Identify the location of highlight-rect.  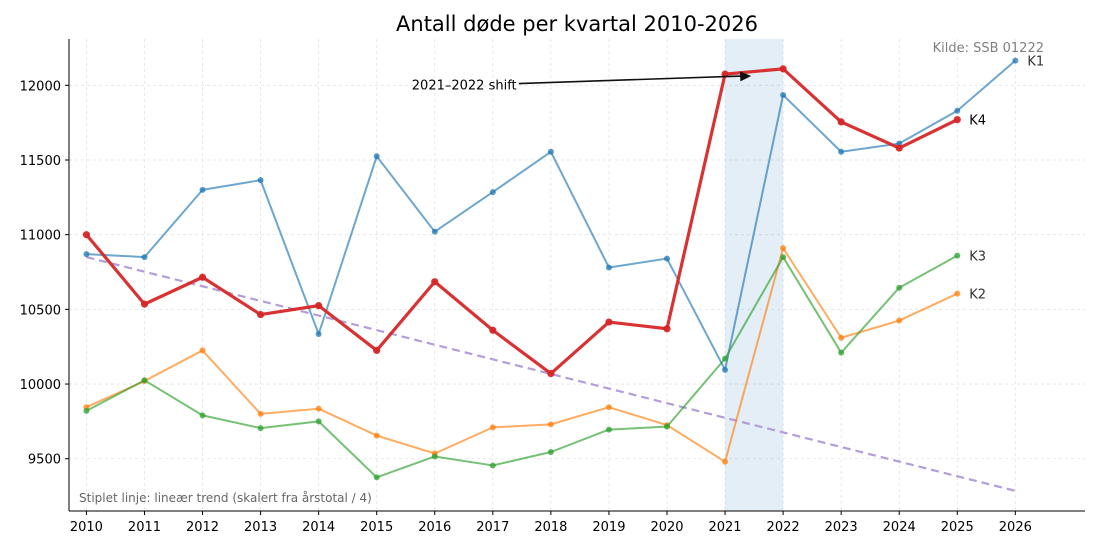
(754, 275).